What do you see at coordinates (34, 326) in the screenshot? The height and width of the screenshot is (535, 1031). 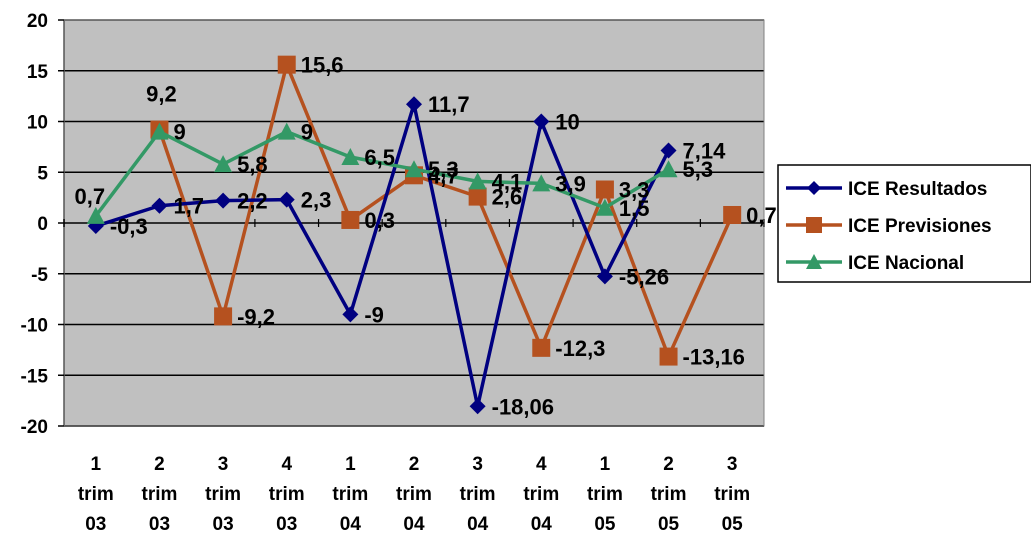 I see `y-tick-label: -10` at bounding box center [34, 326].